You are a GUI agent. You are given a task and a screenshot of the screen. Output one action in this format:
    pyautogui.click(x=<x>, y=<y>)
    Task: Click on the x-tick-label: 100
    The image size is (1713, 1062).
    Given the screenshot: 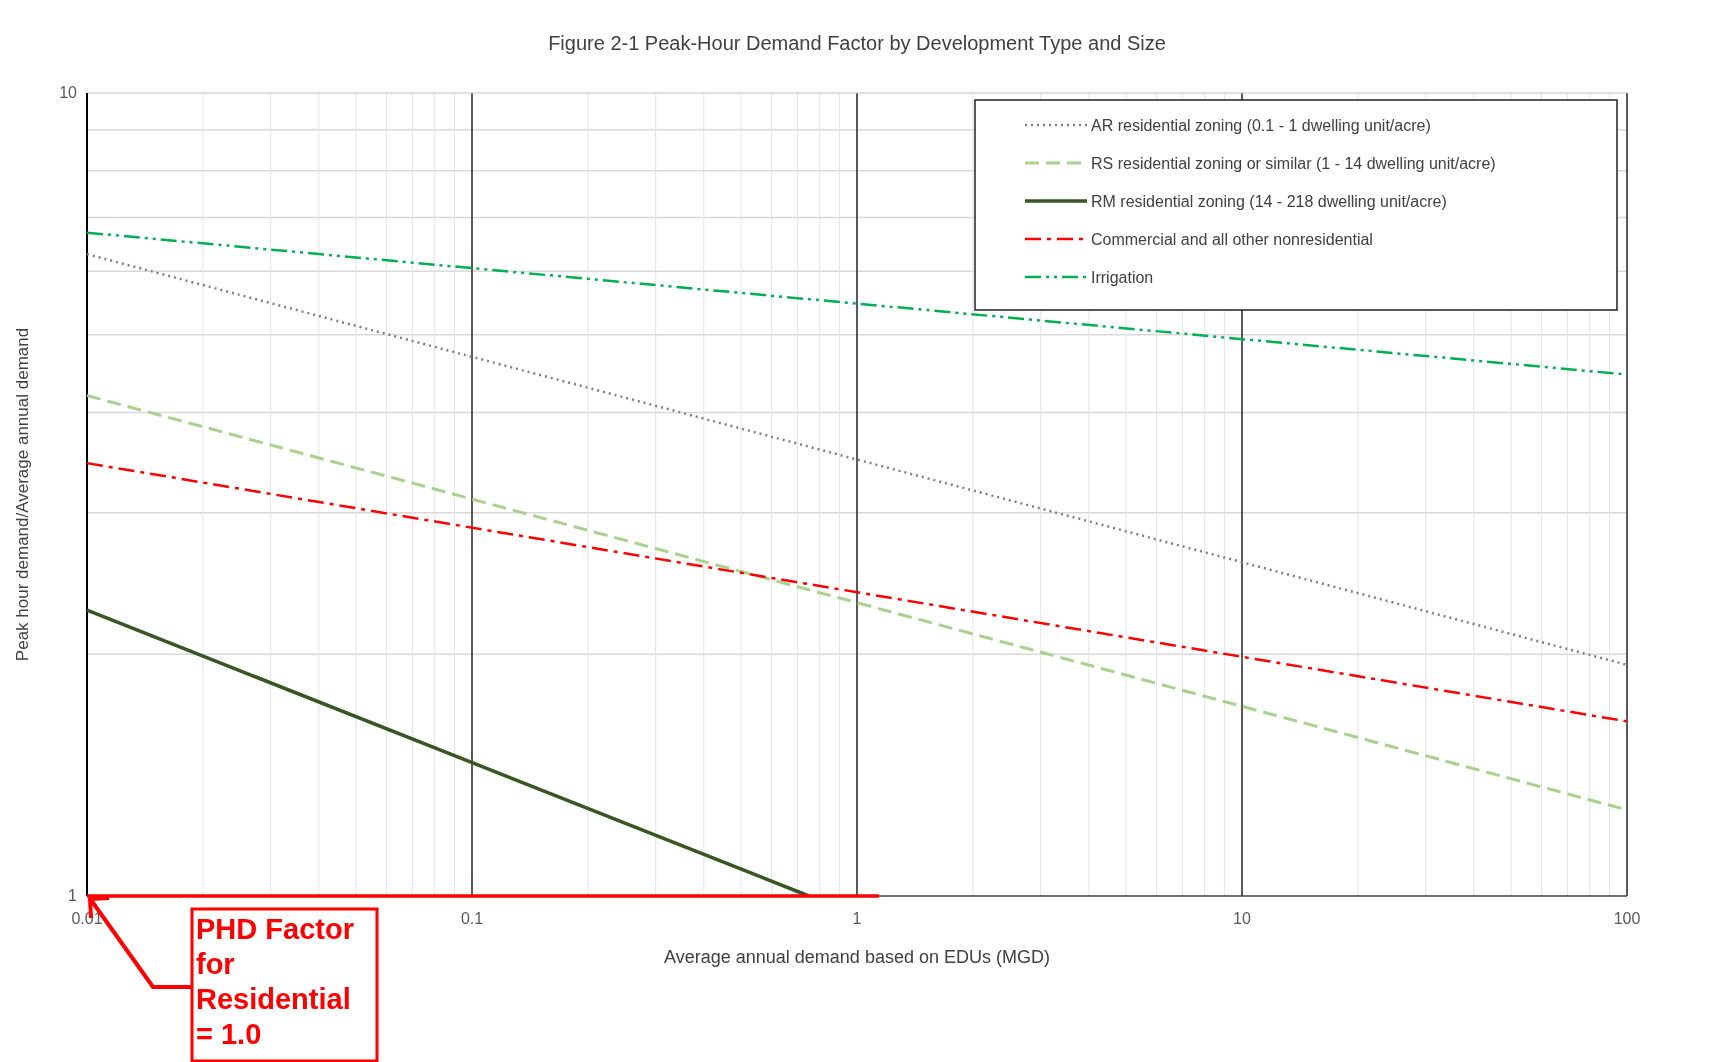 What is the action you would take?
    pyautogui.click(x=1627, y=918)
    